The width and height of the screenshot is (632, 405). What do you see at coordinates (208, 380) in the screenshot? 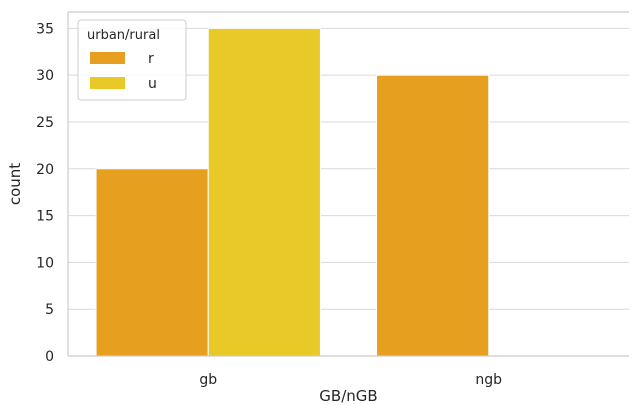
I see `x-tick-label: gb` at bounding box center [208, 380].